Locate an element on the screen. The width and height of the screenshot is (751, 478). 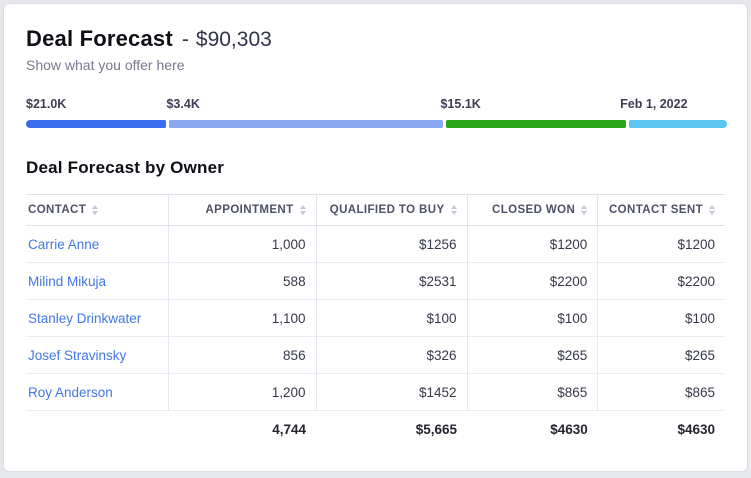
contact-link: Roy Anderson is located at coordinates (70, 392).